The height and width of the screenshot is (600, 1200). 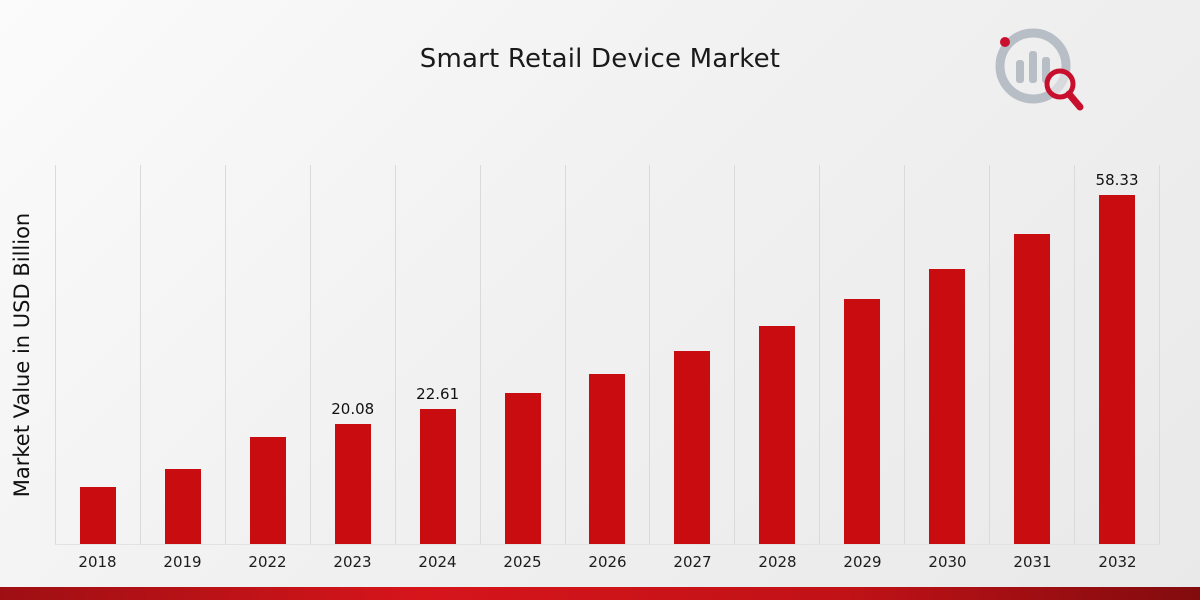 I want to click on x-tick-label-2022: 2022, so click(x=267, y=562).